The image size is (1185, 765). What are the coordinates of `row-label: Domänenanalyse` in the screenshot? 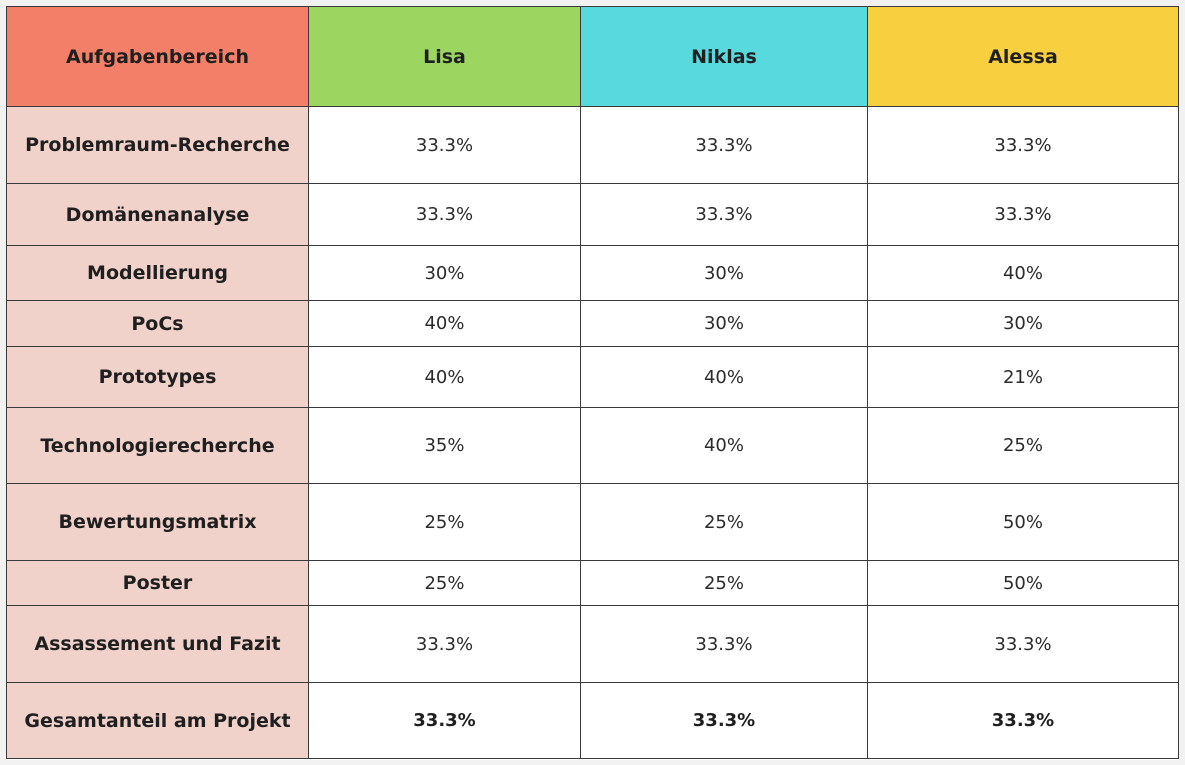 It's located at (157, 214).